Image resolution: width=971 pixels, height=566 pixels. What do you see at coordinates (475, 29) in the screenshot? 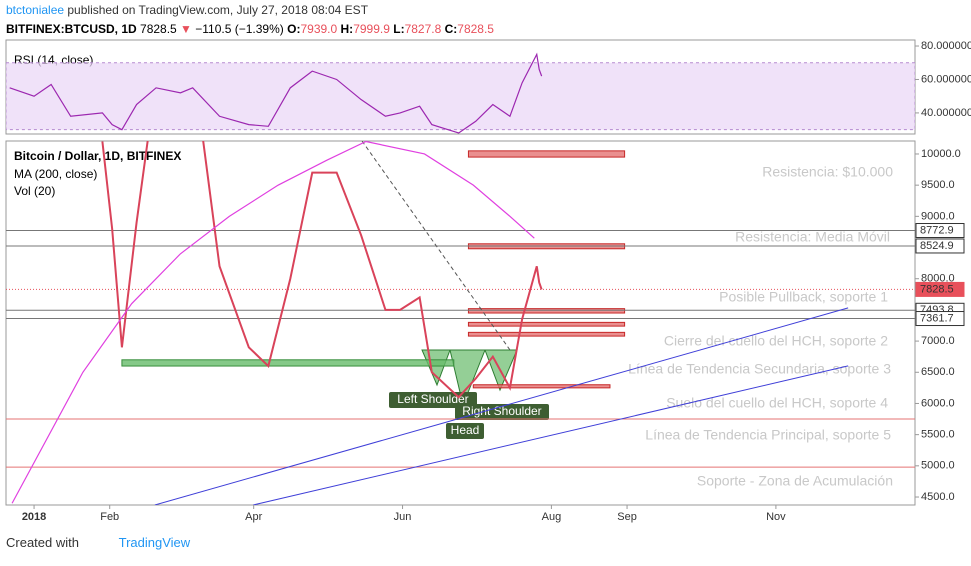
I see `c: 7828.5` at bounding box center [475, 29].